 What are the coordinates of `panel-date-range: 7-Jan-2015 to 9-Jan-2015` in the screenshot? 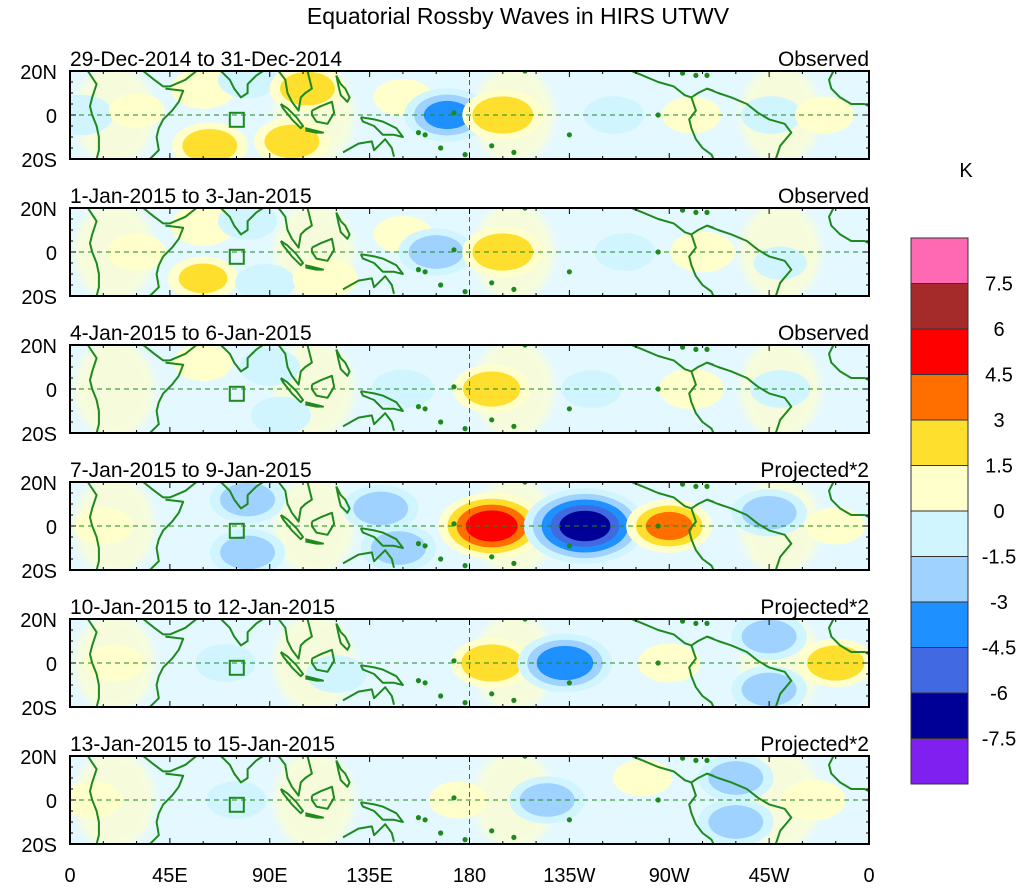 It's located at (191, 470).